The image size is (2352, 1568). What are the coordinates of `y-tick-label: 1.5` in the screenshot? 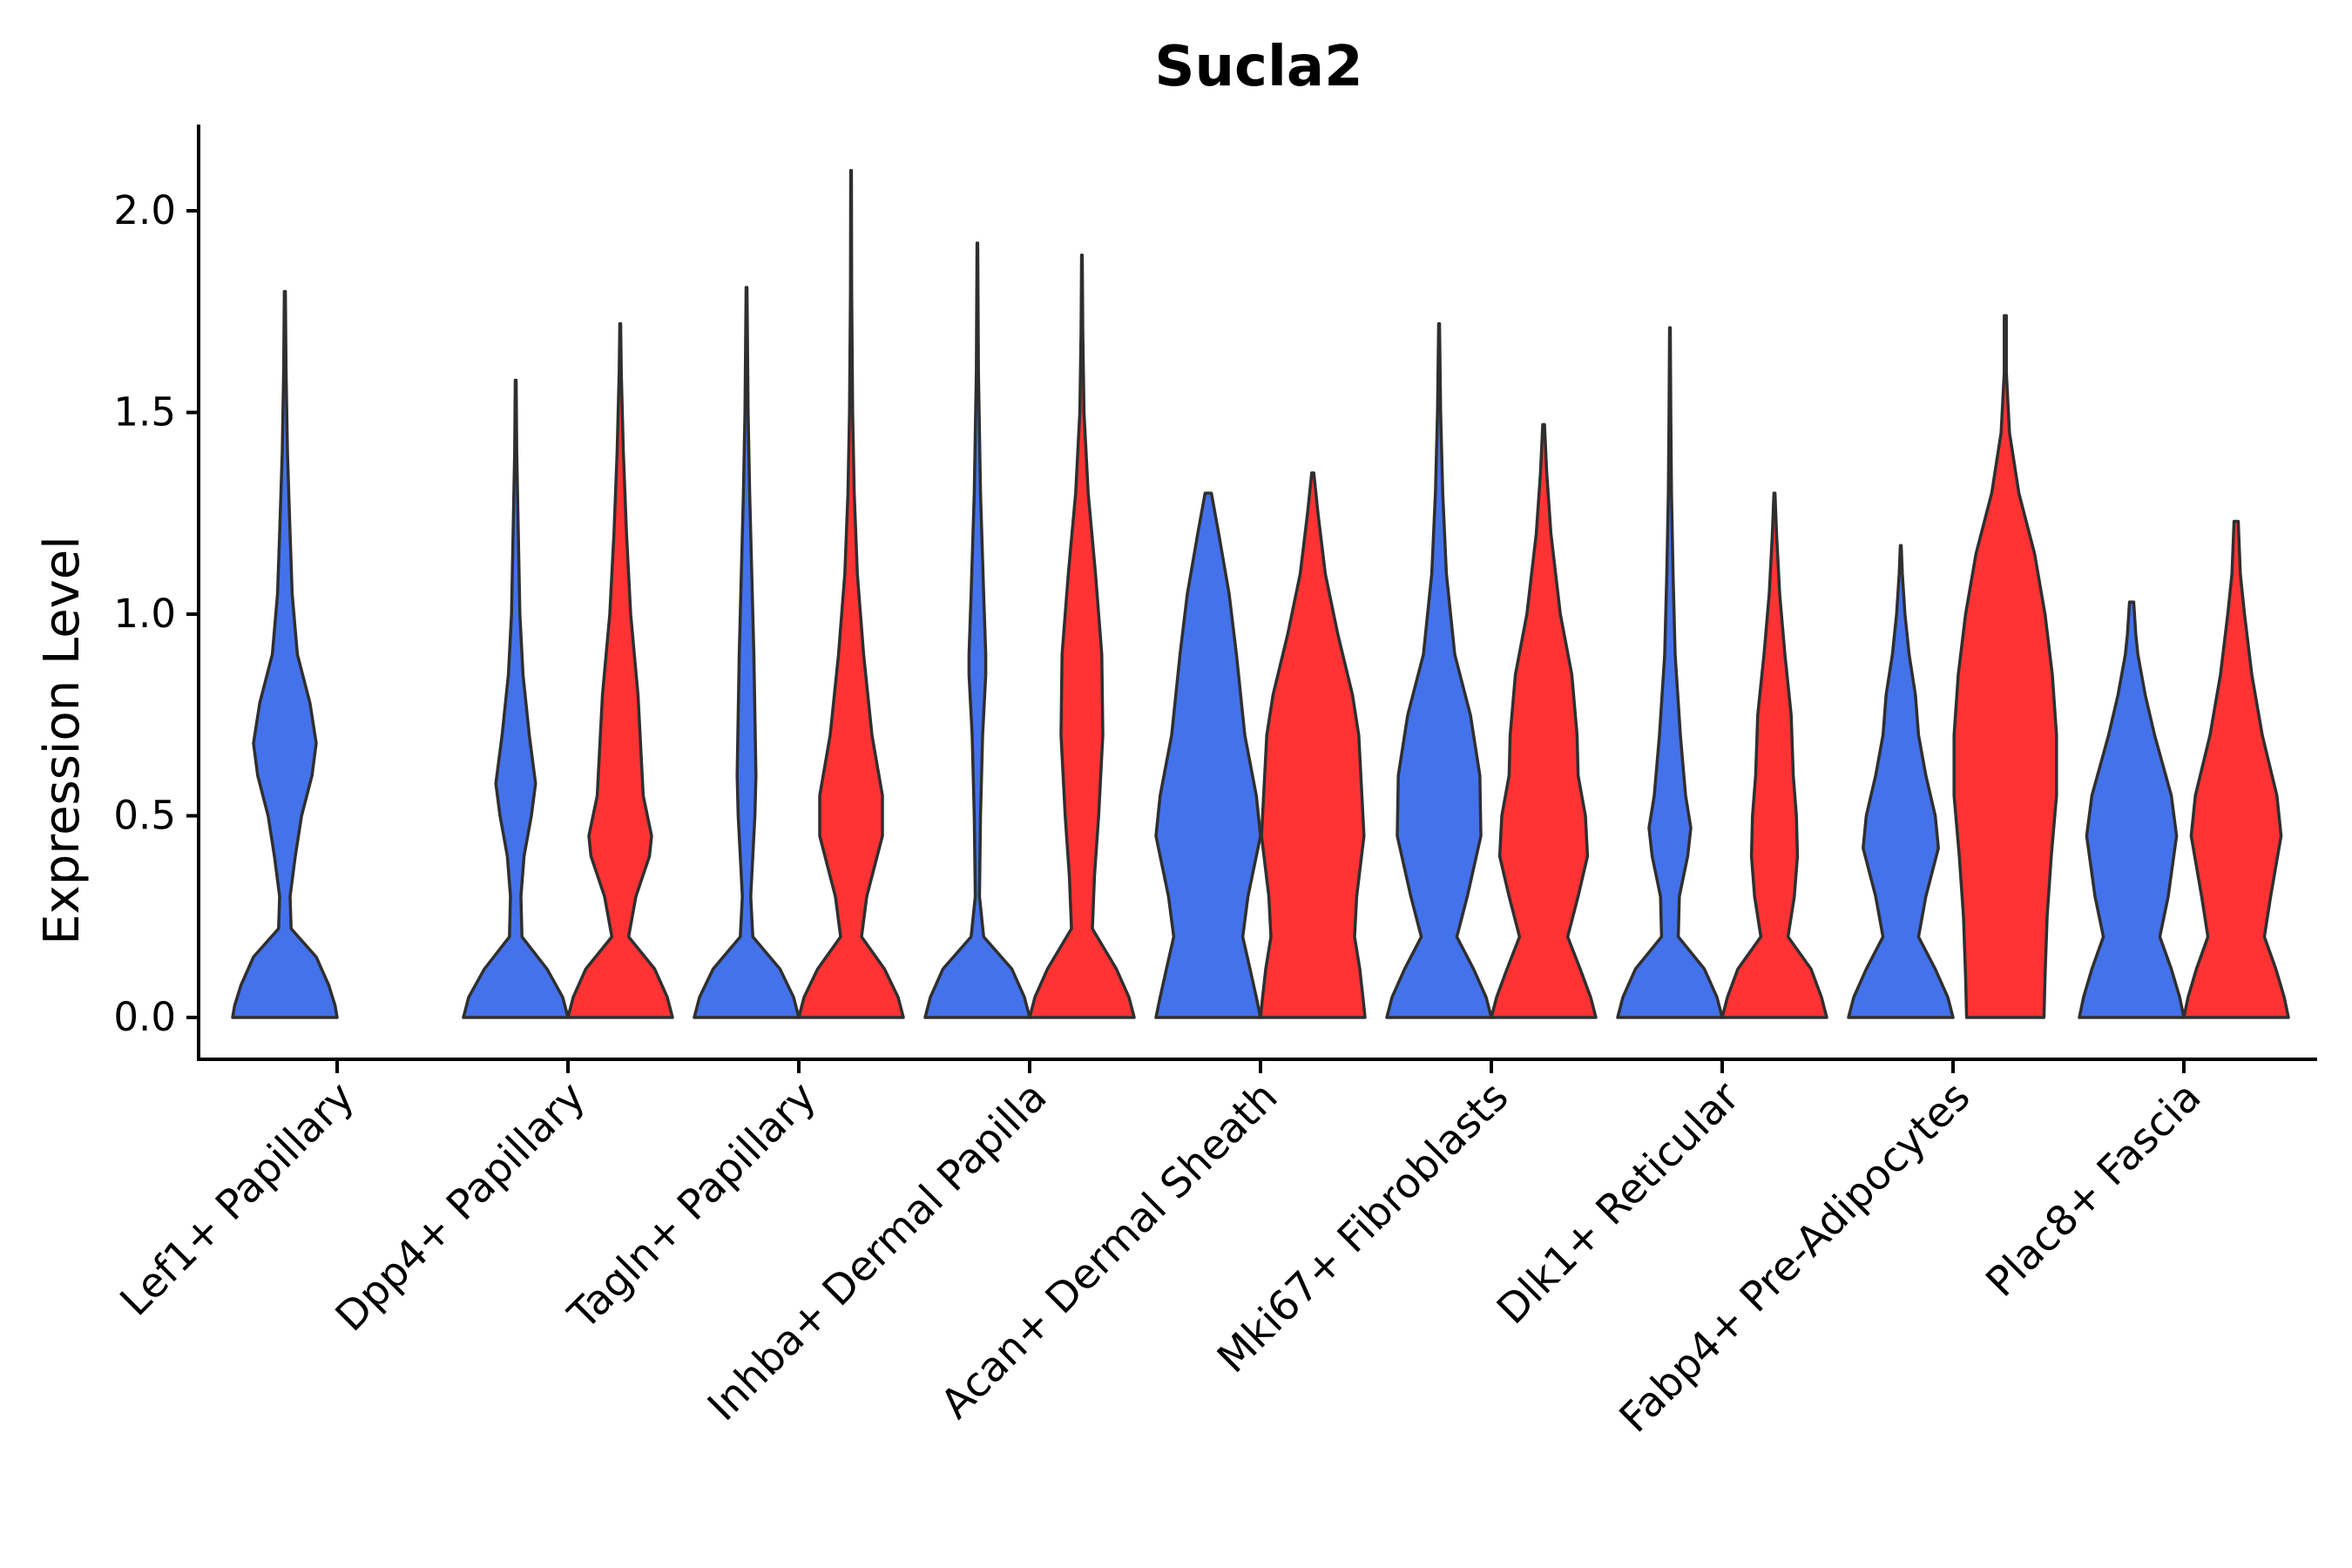 It's located at (145, 412).